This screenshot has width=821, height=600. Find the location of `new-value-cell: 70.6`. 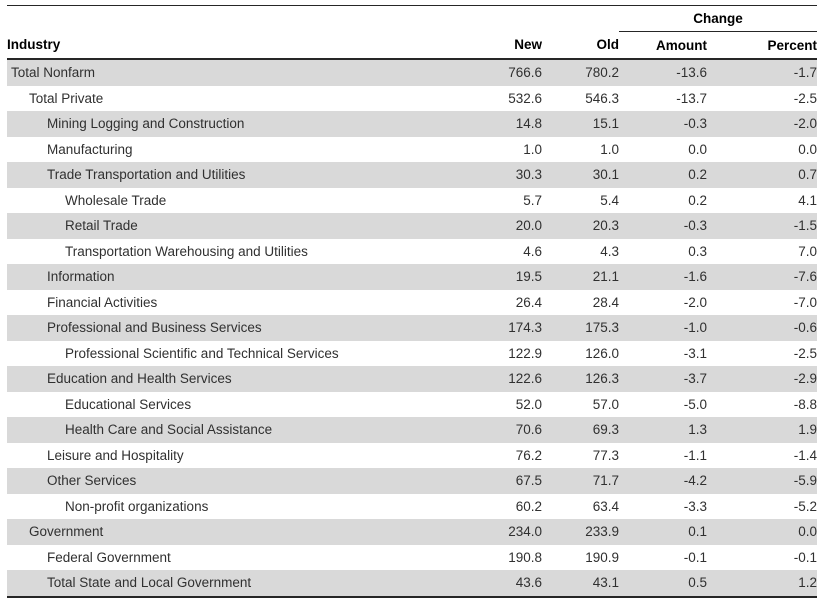

new-value-cell: 70.6 is located at coordinates (501, 430).